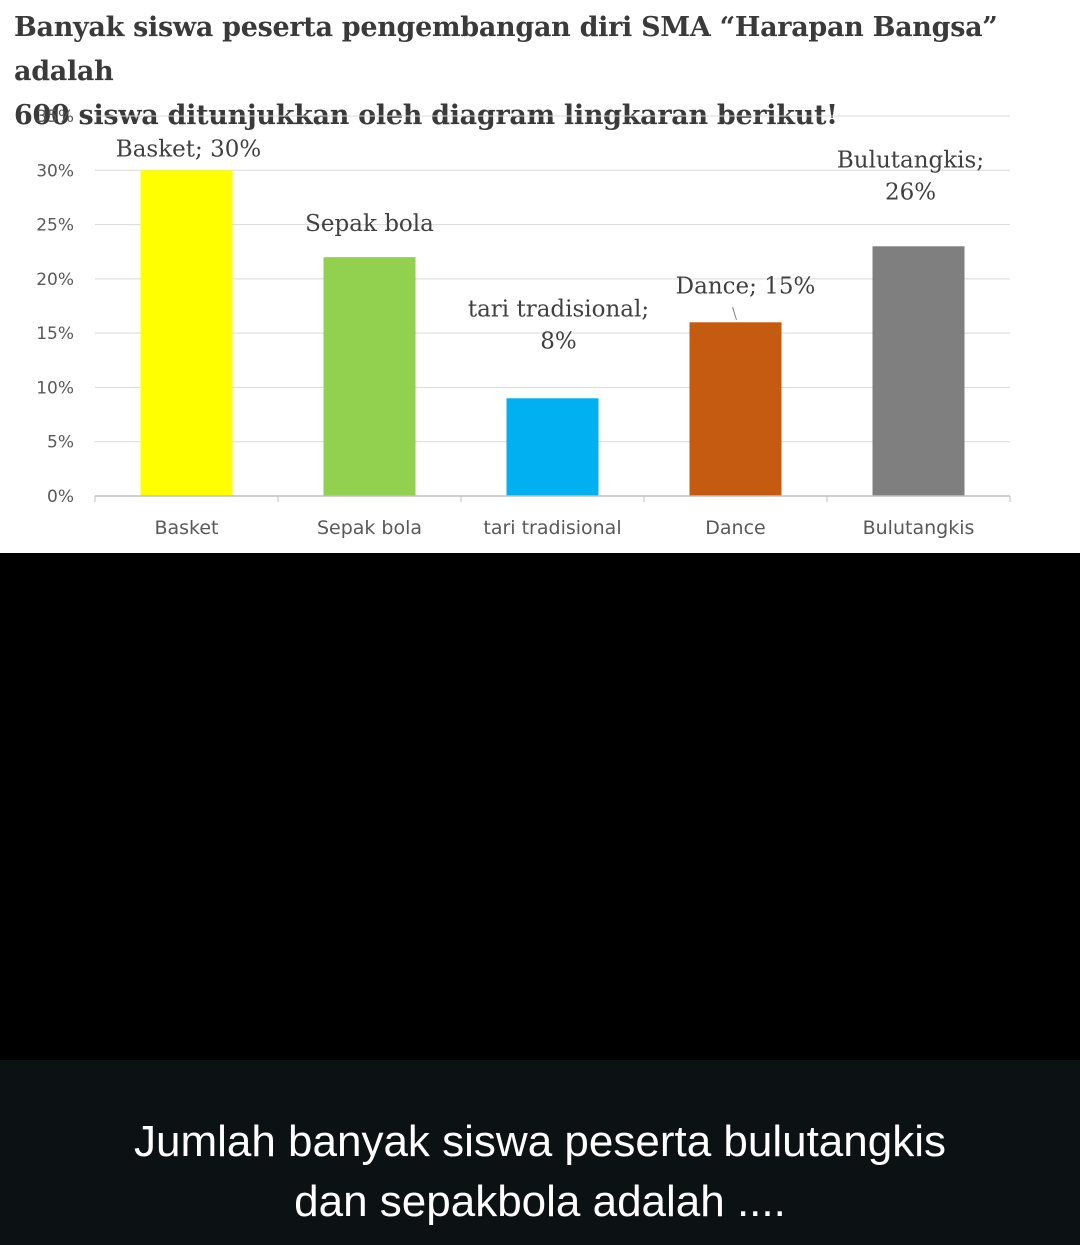 Image resolution: width=1080 pixels, height=1245 pixels. Describe the element at coordinates (552, 447) in the screenshot. I see `bar-tari-tradisional` at that location.